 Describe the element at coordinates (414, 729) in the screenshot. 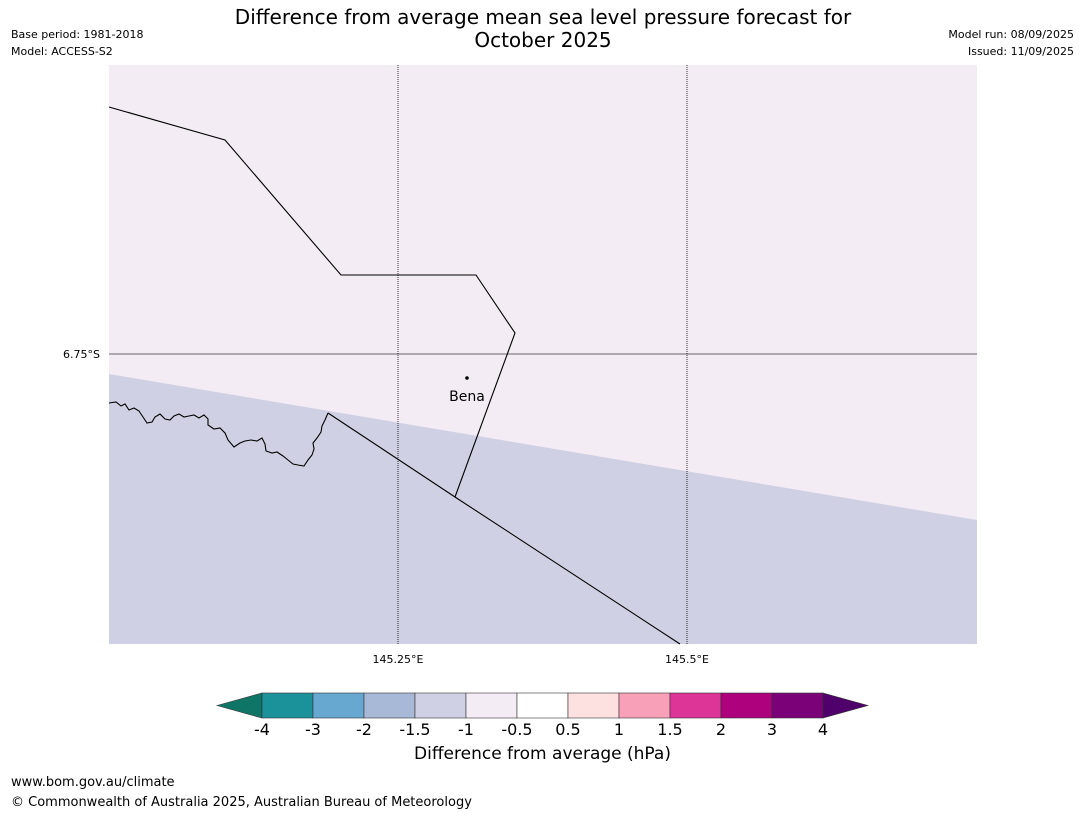

I see `colorbar-tick-label: -1.5` at that location.